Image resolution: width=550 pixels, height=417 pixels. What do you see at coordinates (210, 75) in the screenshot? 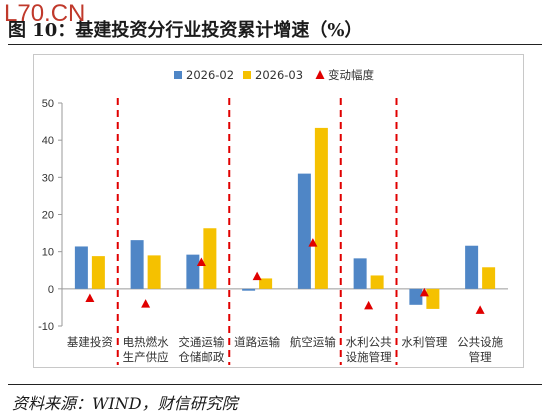
I see `legend-label-0: 2026-02` at bounding box center [210, 75].